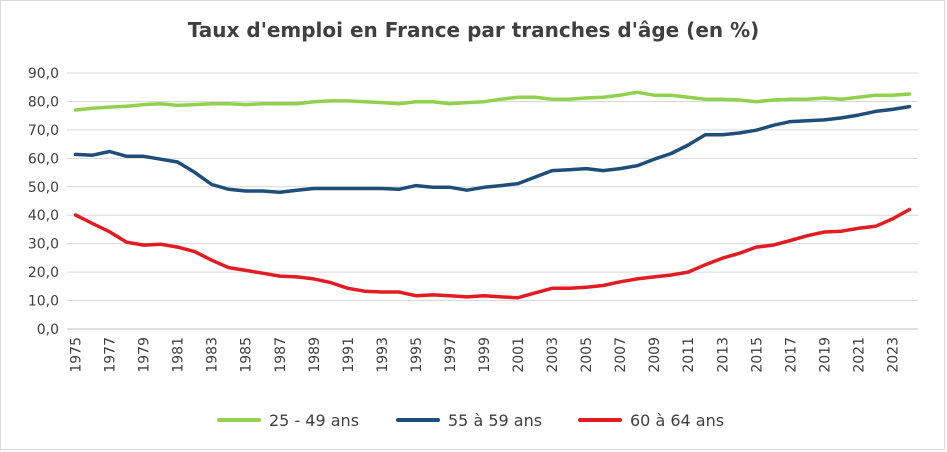  I want to click on x-tick-label: 1975, so click(77, 355).